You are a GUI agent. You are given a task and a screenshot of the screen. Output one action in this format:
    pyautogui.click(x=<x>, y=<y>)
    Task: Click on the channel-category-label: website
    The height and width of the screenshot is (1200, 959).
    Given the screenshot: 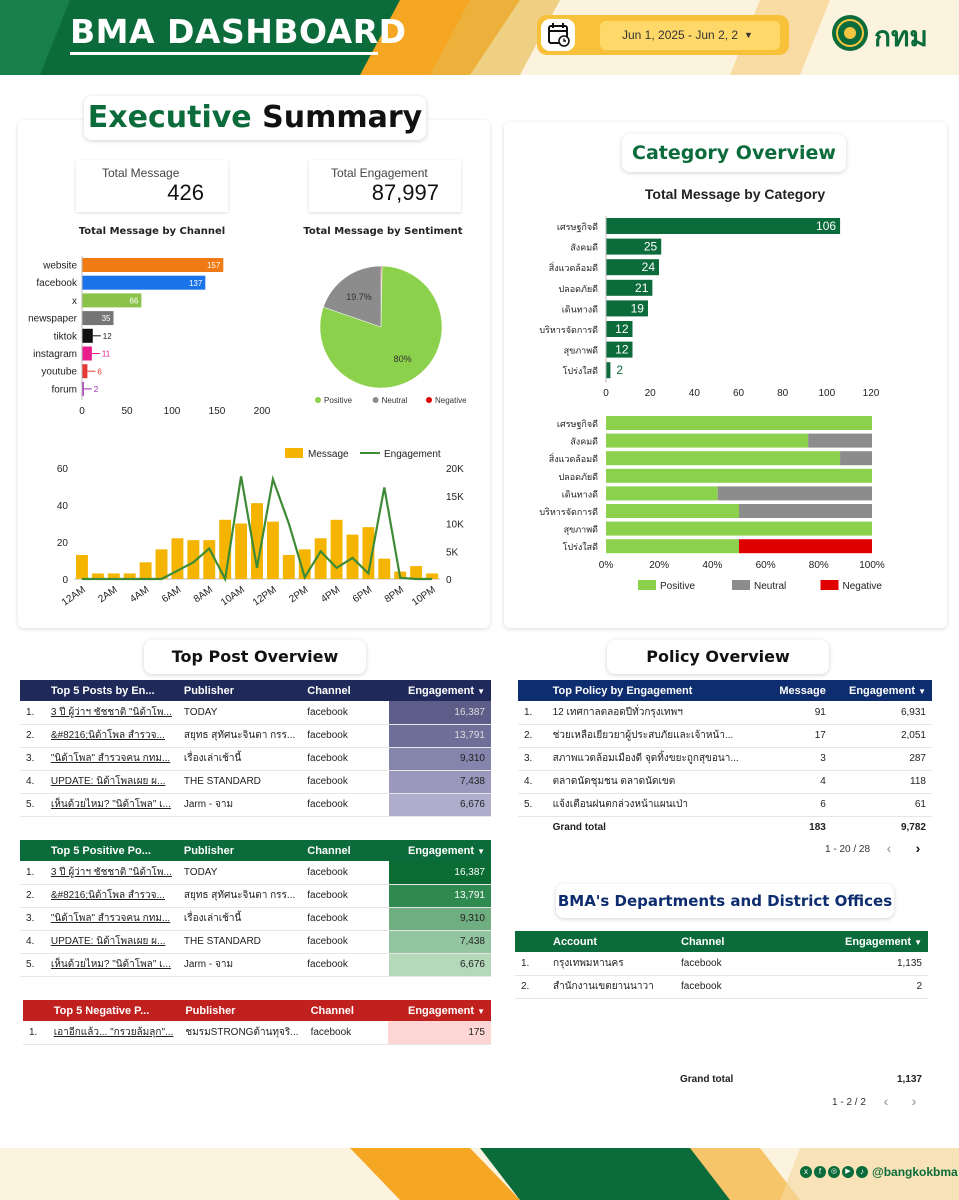 What is the action you would take?
    pyautogui.click(x=59, y=266)
    